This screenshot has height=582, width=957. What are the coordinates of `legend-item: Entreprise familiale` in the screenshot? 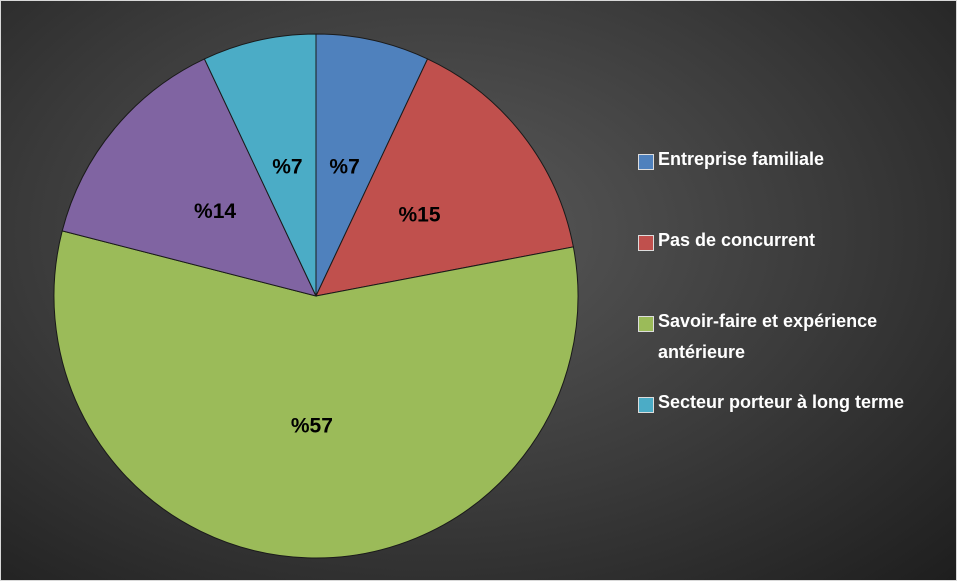 It's located at (788, 162).